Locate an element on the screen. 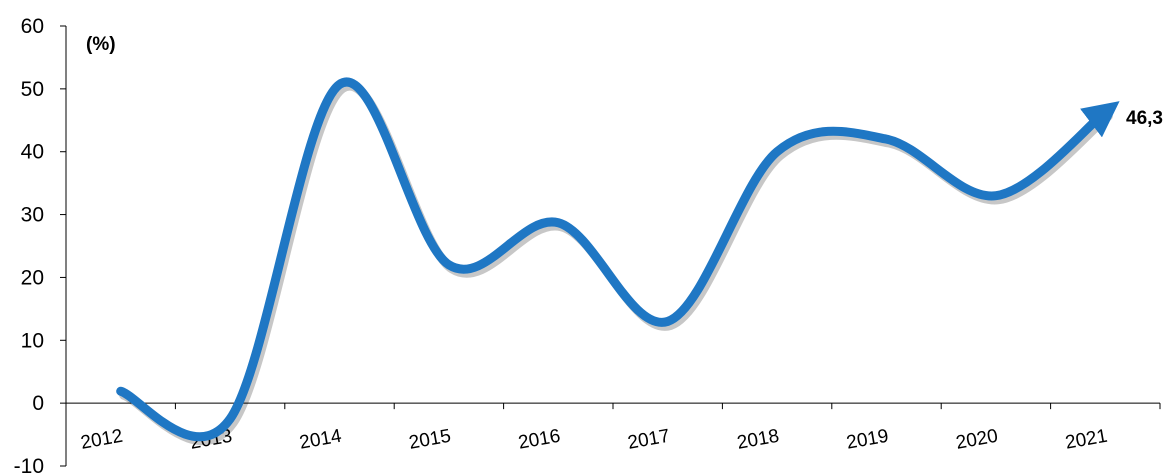  y-tick-label: 60 is located at coordinates (32, 26).